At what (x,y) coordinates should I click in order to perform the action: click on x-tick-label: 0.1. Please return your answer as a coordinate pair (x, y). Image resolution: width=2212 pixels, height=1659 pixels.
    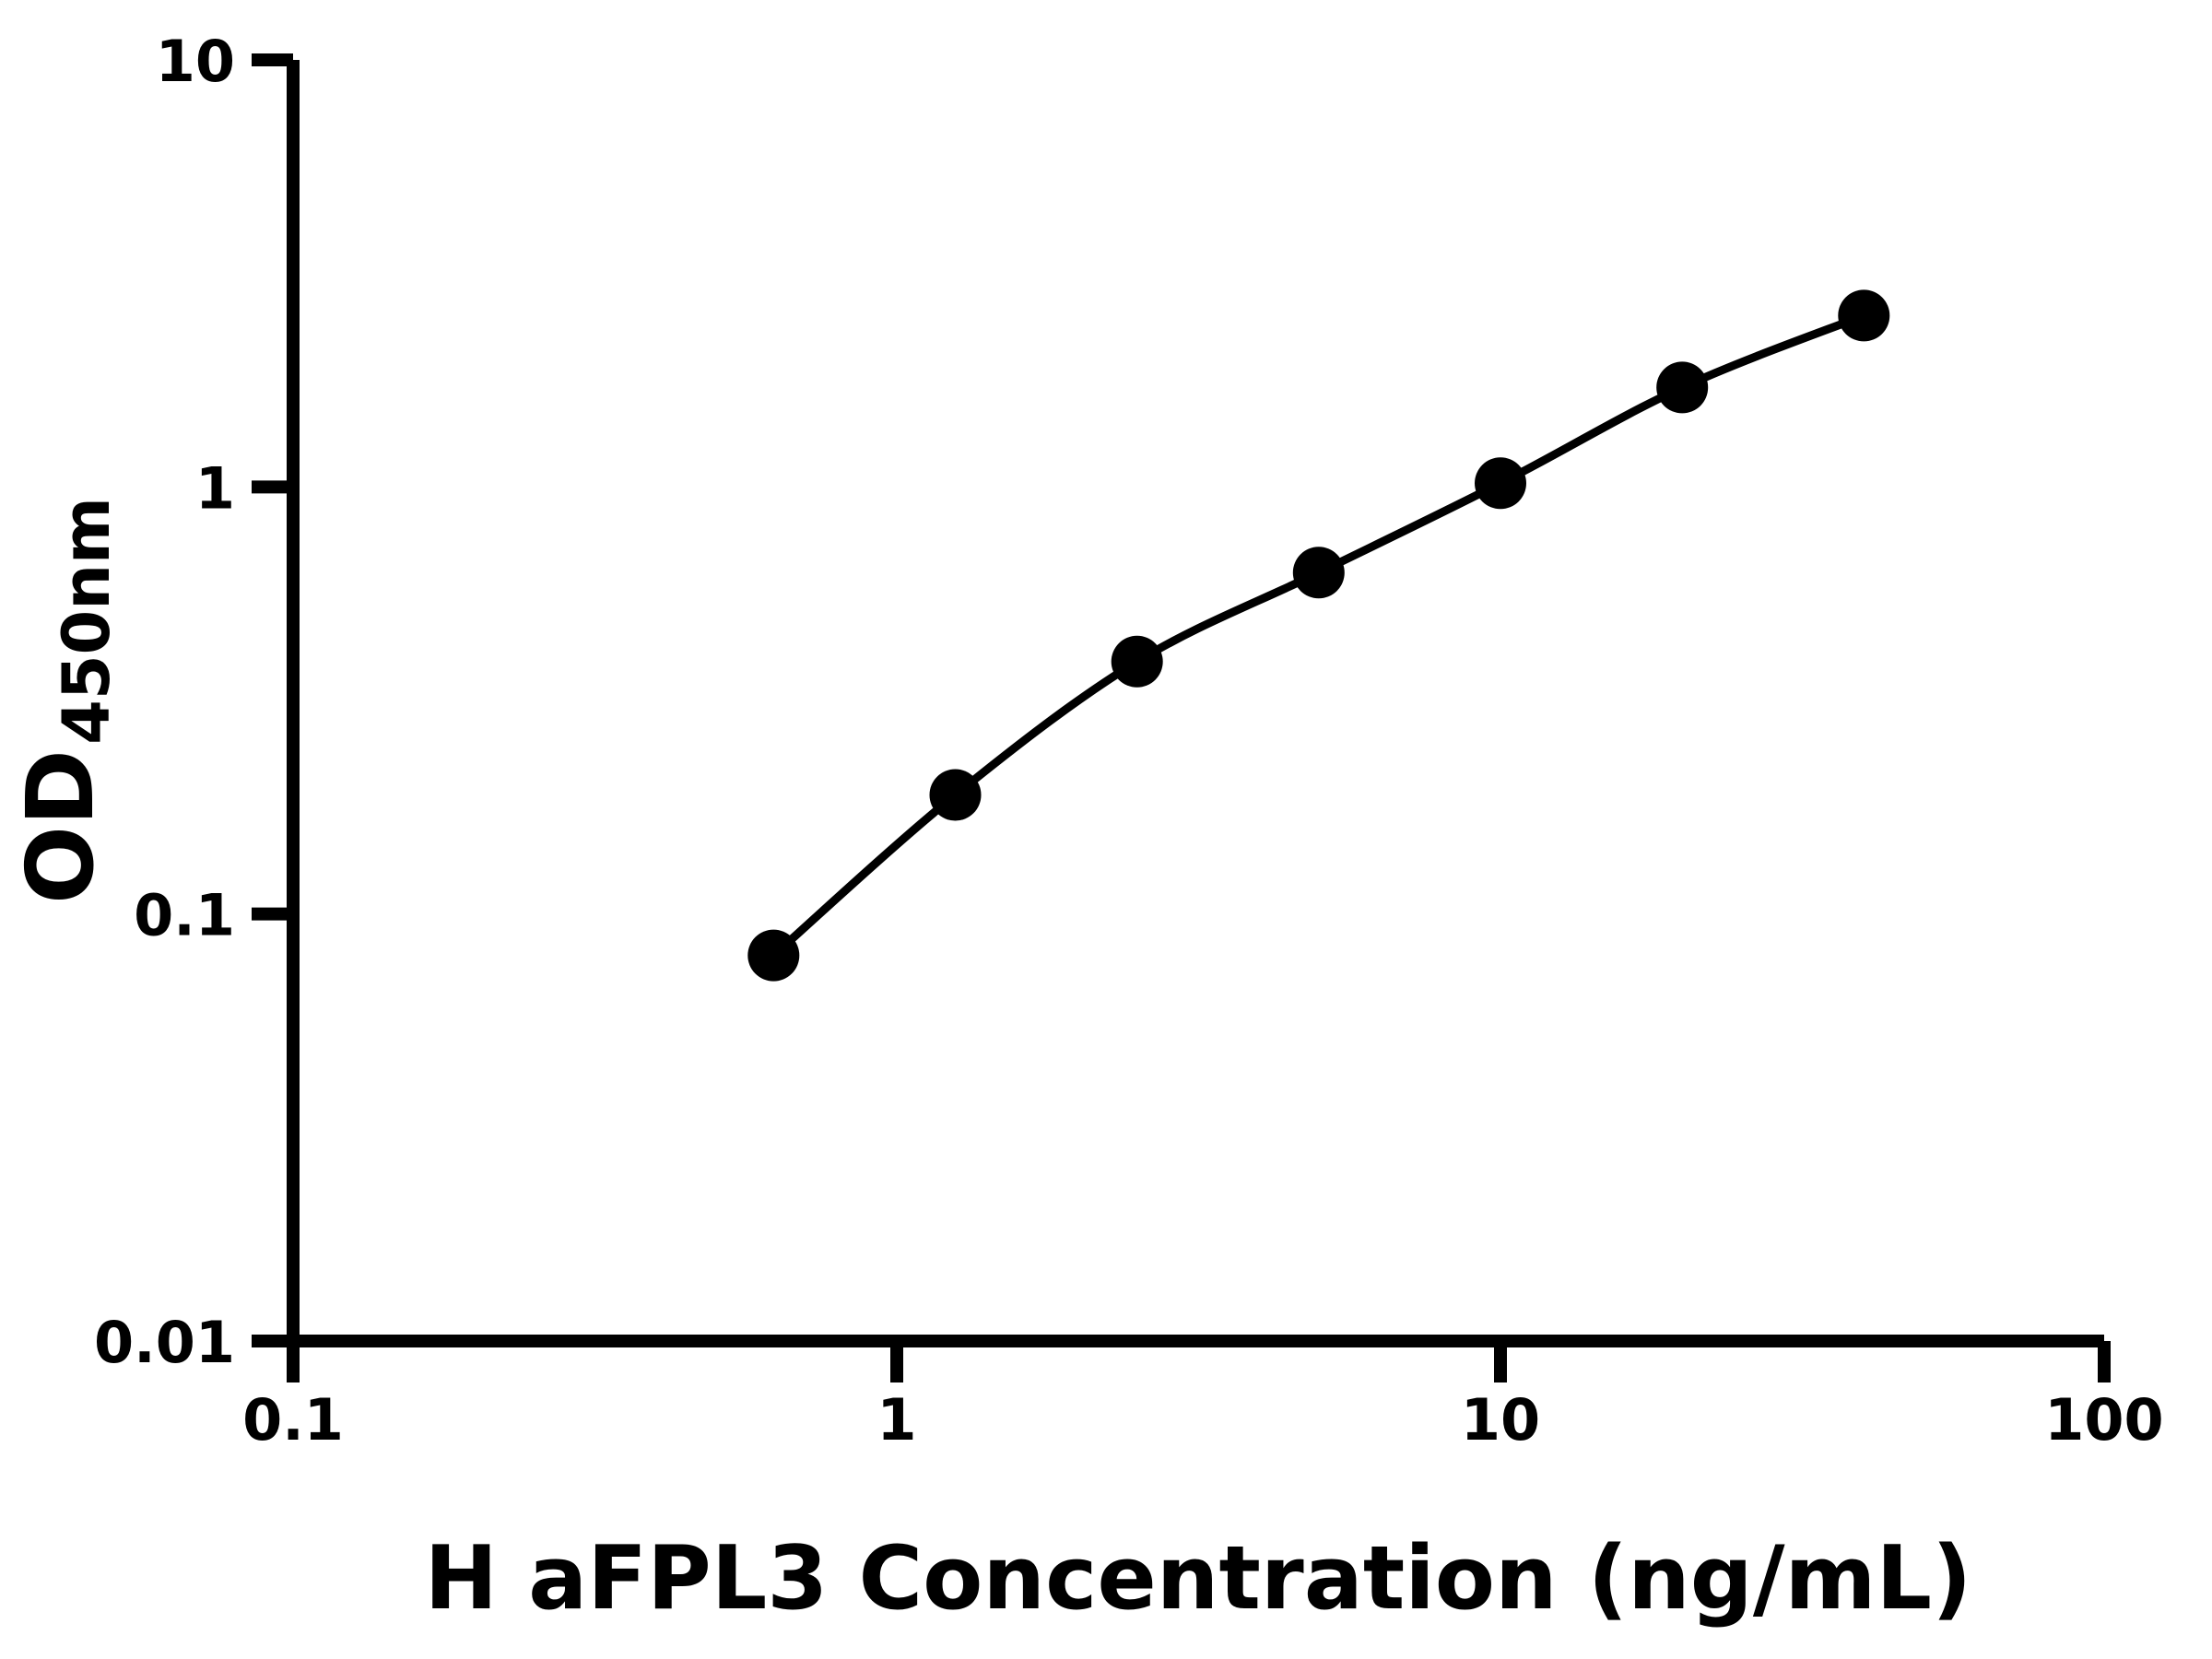
    Looking at the image, I should click on (293, 1419).